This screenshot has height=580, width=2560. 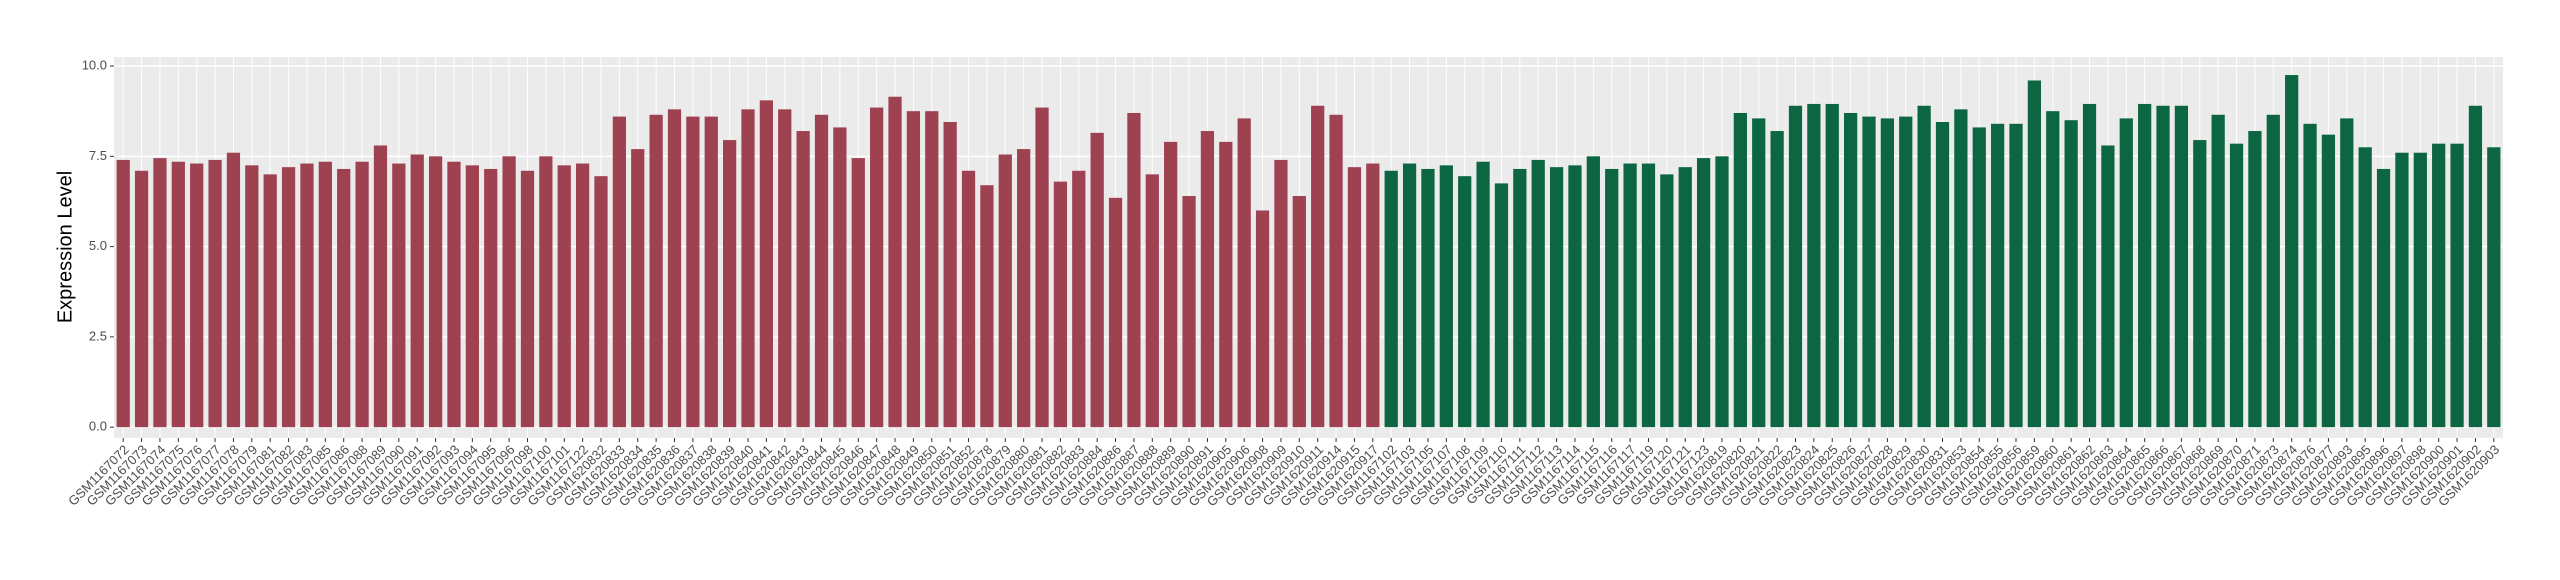 I want to click on y-tick-label: 0.0, so click(x=98, y=426).